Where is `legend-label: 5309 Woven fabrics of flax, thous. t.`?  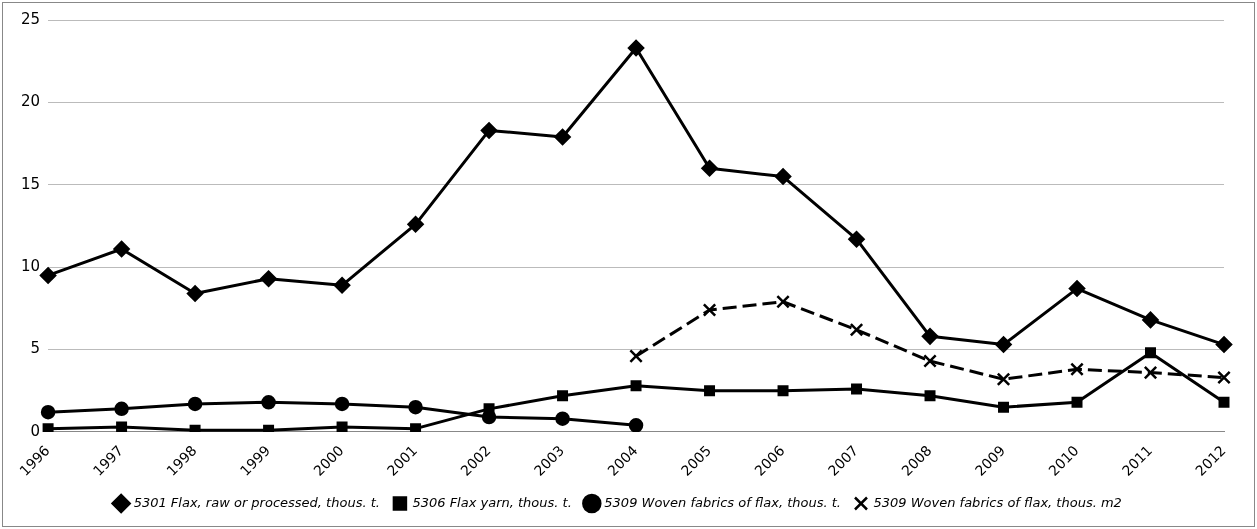
legend-label: 5309 Woven fabrics of flax, thous. t. is located at coordinates (723, 502).